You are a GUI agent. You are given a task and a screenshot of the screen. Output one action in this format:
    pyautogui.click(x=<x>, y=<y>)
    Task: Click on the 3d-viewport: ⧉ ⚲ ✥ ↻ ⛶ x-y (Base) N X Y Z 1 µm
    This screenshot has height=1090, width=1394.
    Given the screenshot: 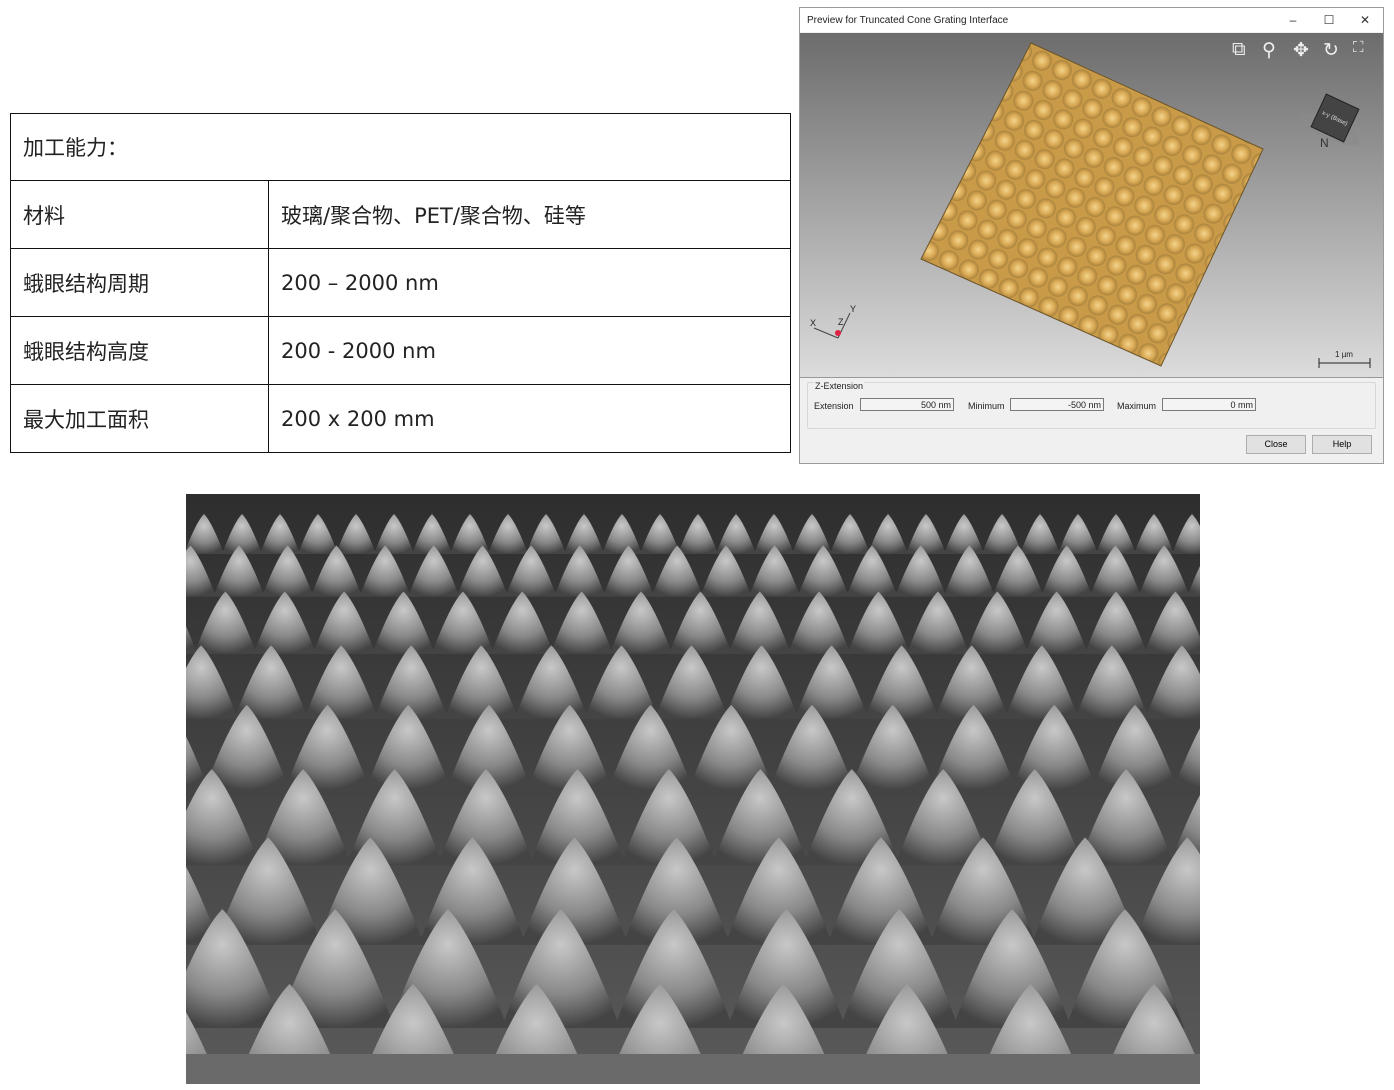 What is the action you would take?
    pyautogui.click(x=1091, y=205)
    